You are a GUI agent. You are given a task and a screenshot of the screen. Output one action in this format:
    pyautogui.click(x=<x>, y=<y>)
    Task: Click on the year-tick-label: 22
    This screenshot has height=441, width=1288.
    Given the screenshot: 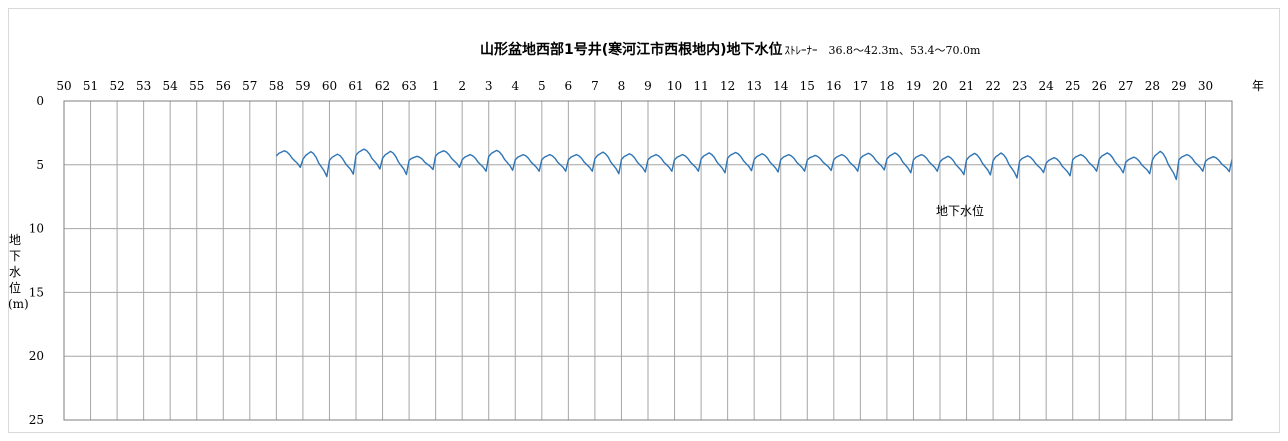 What is the action you would take?
    pyautogui.click(x=992, y=86)
    